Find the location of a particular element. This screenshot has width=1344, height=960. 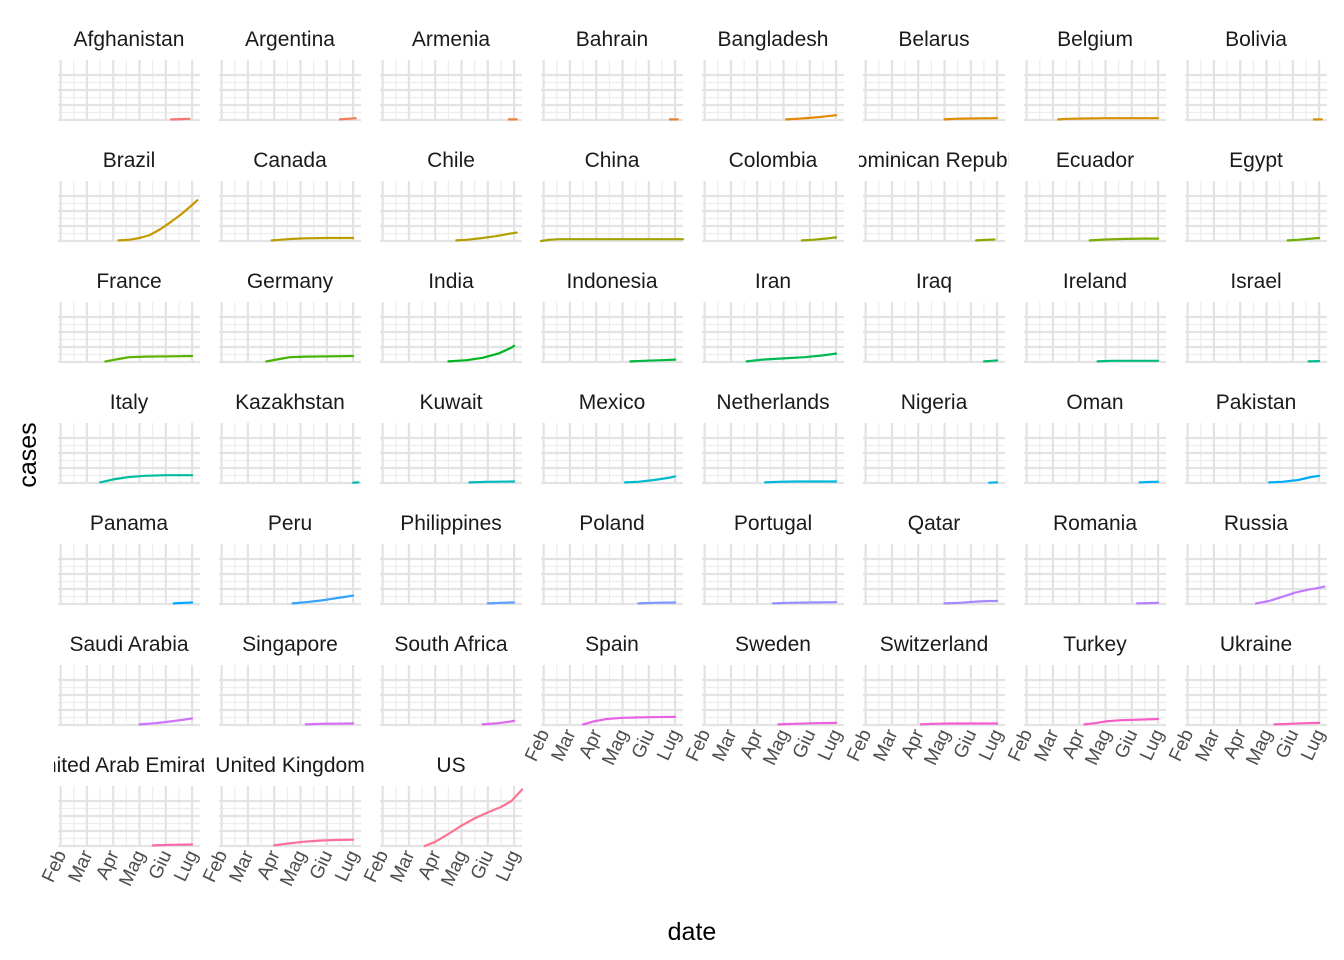

series-line-ireland is located at coordinates (1128, 361).